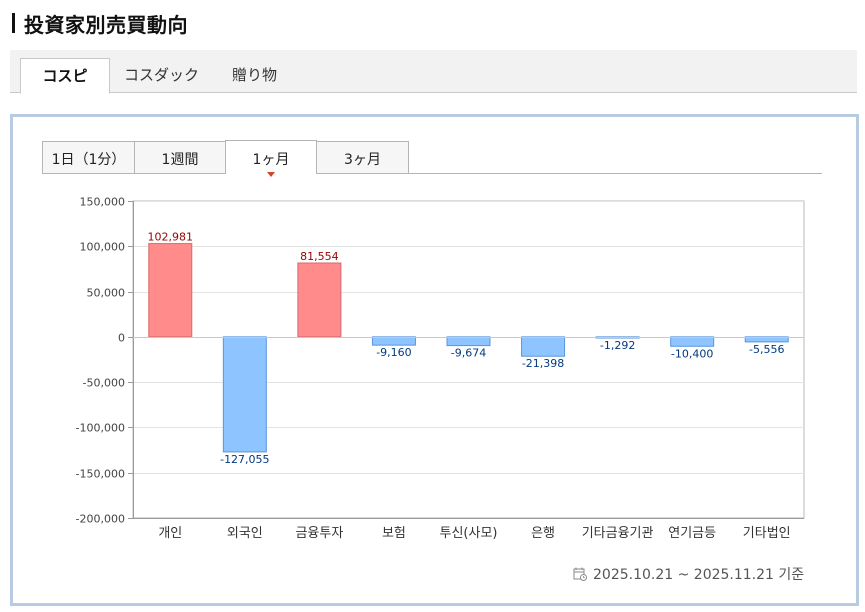  What do you see at coordinates (319, 533) in the screenshot?
I see `x-tick-label: 금융투자` at bounding box center [319, 533].